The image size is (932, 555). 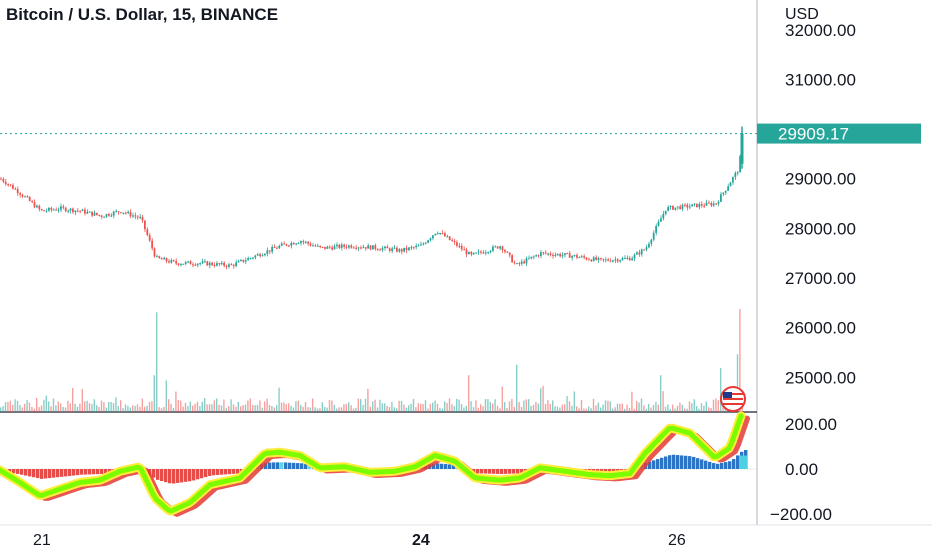 What do you see at coordinates (733, 399) in the screenshot?
I see `us-flag-icon` at bounding box center [733, 399].